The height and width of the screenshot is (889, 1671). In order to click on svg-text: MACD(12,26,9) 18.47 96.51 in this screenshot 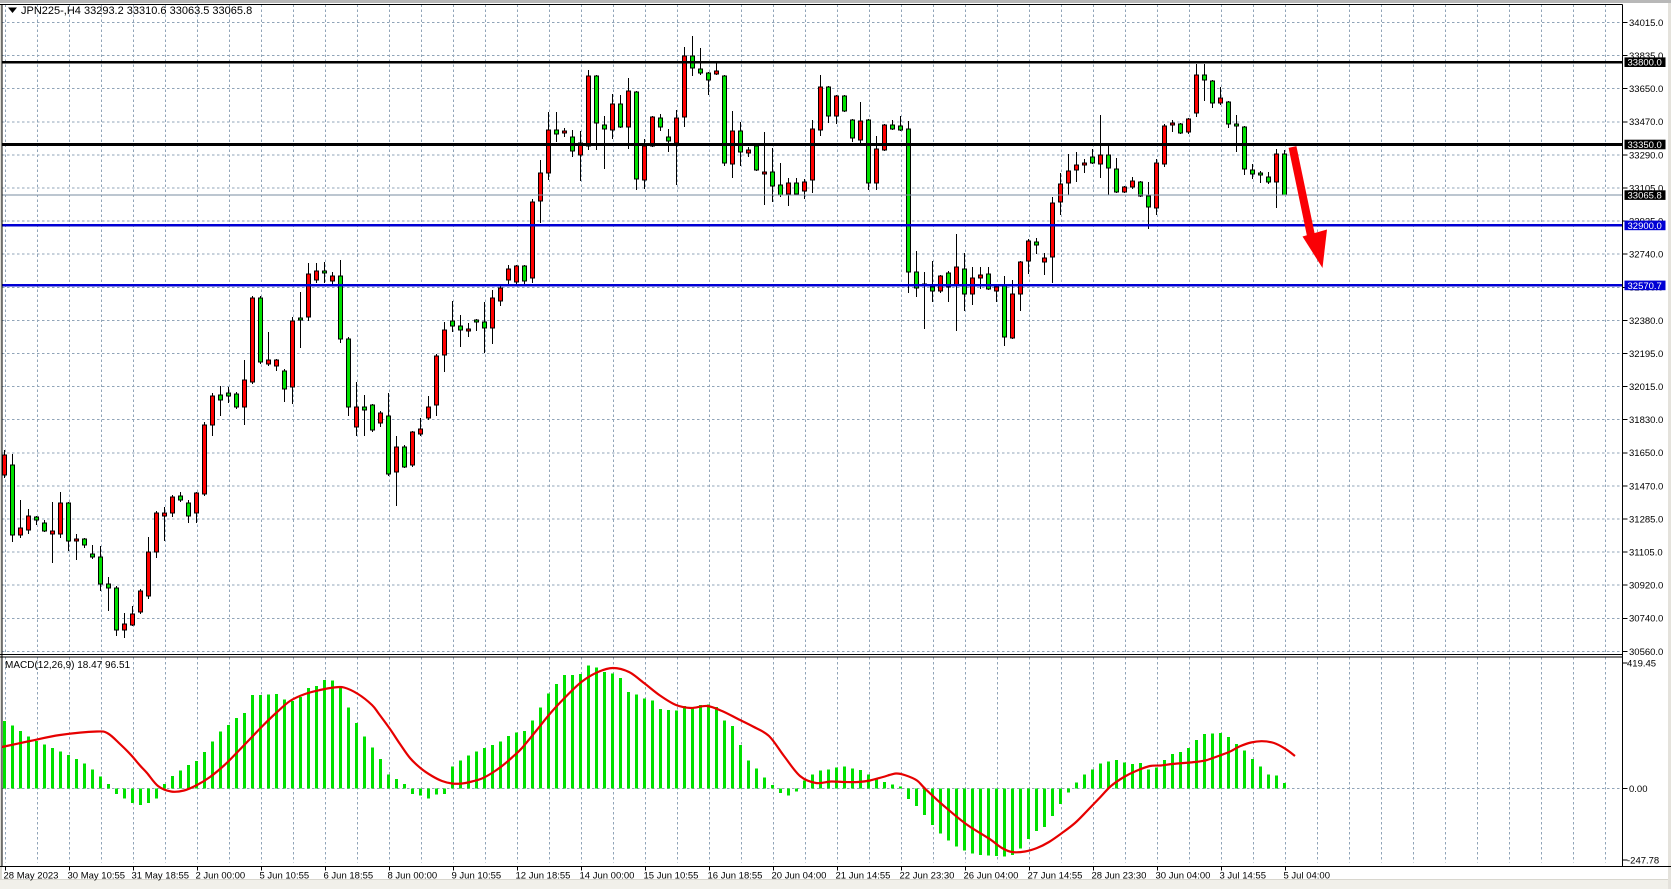, I will do `click(68, 665)`.